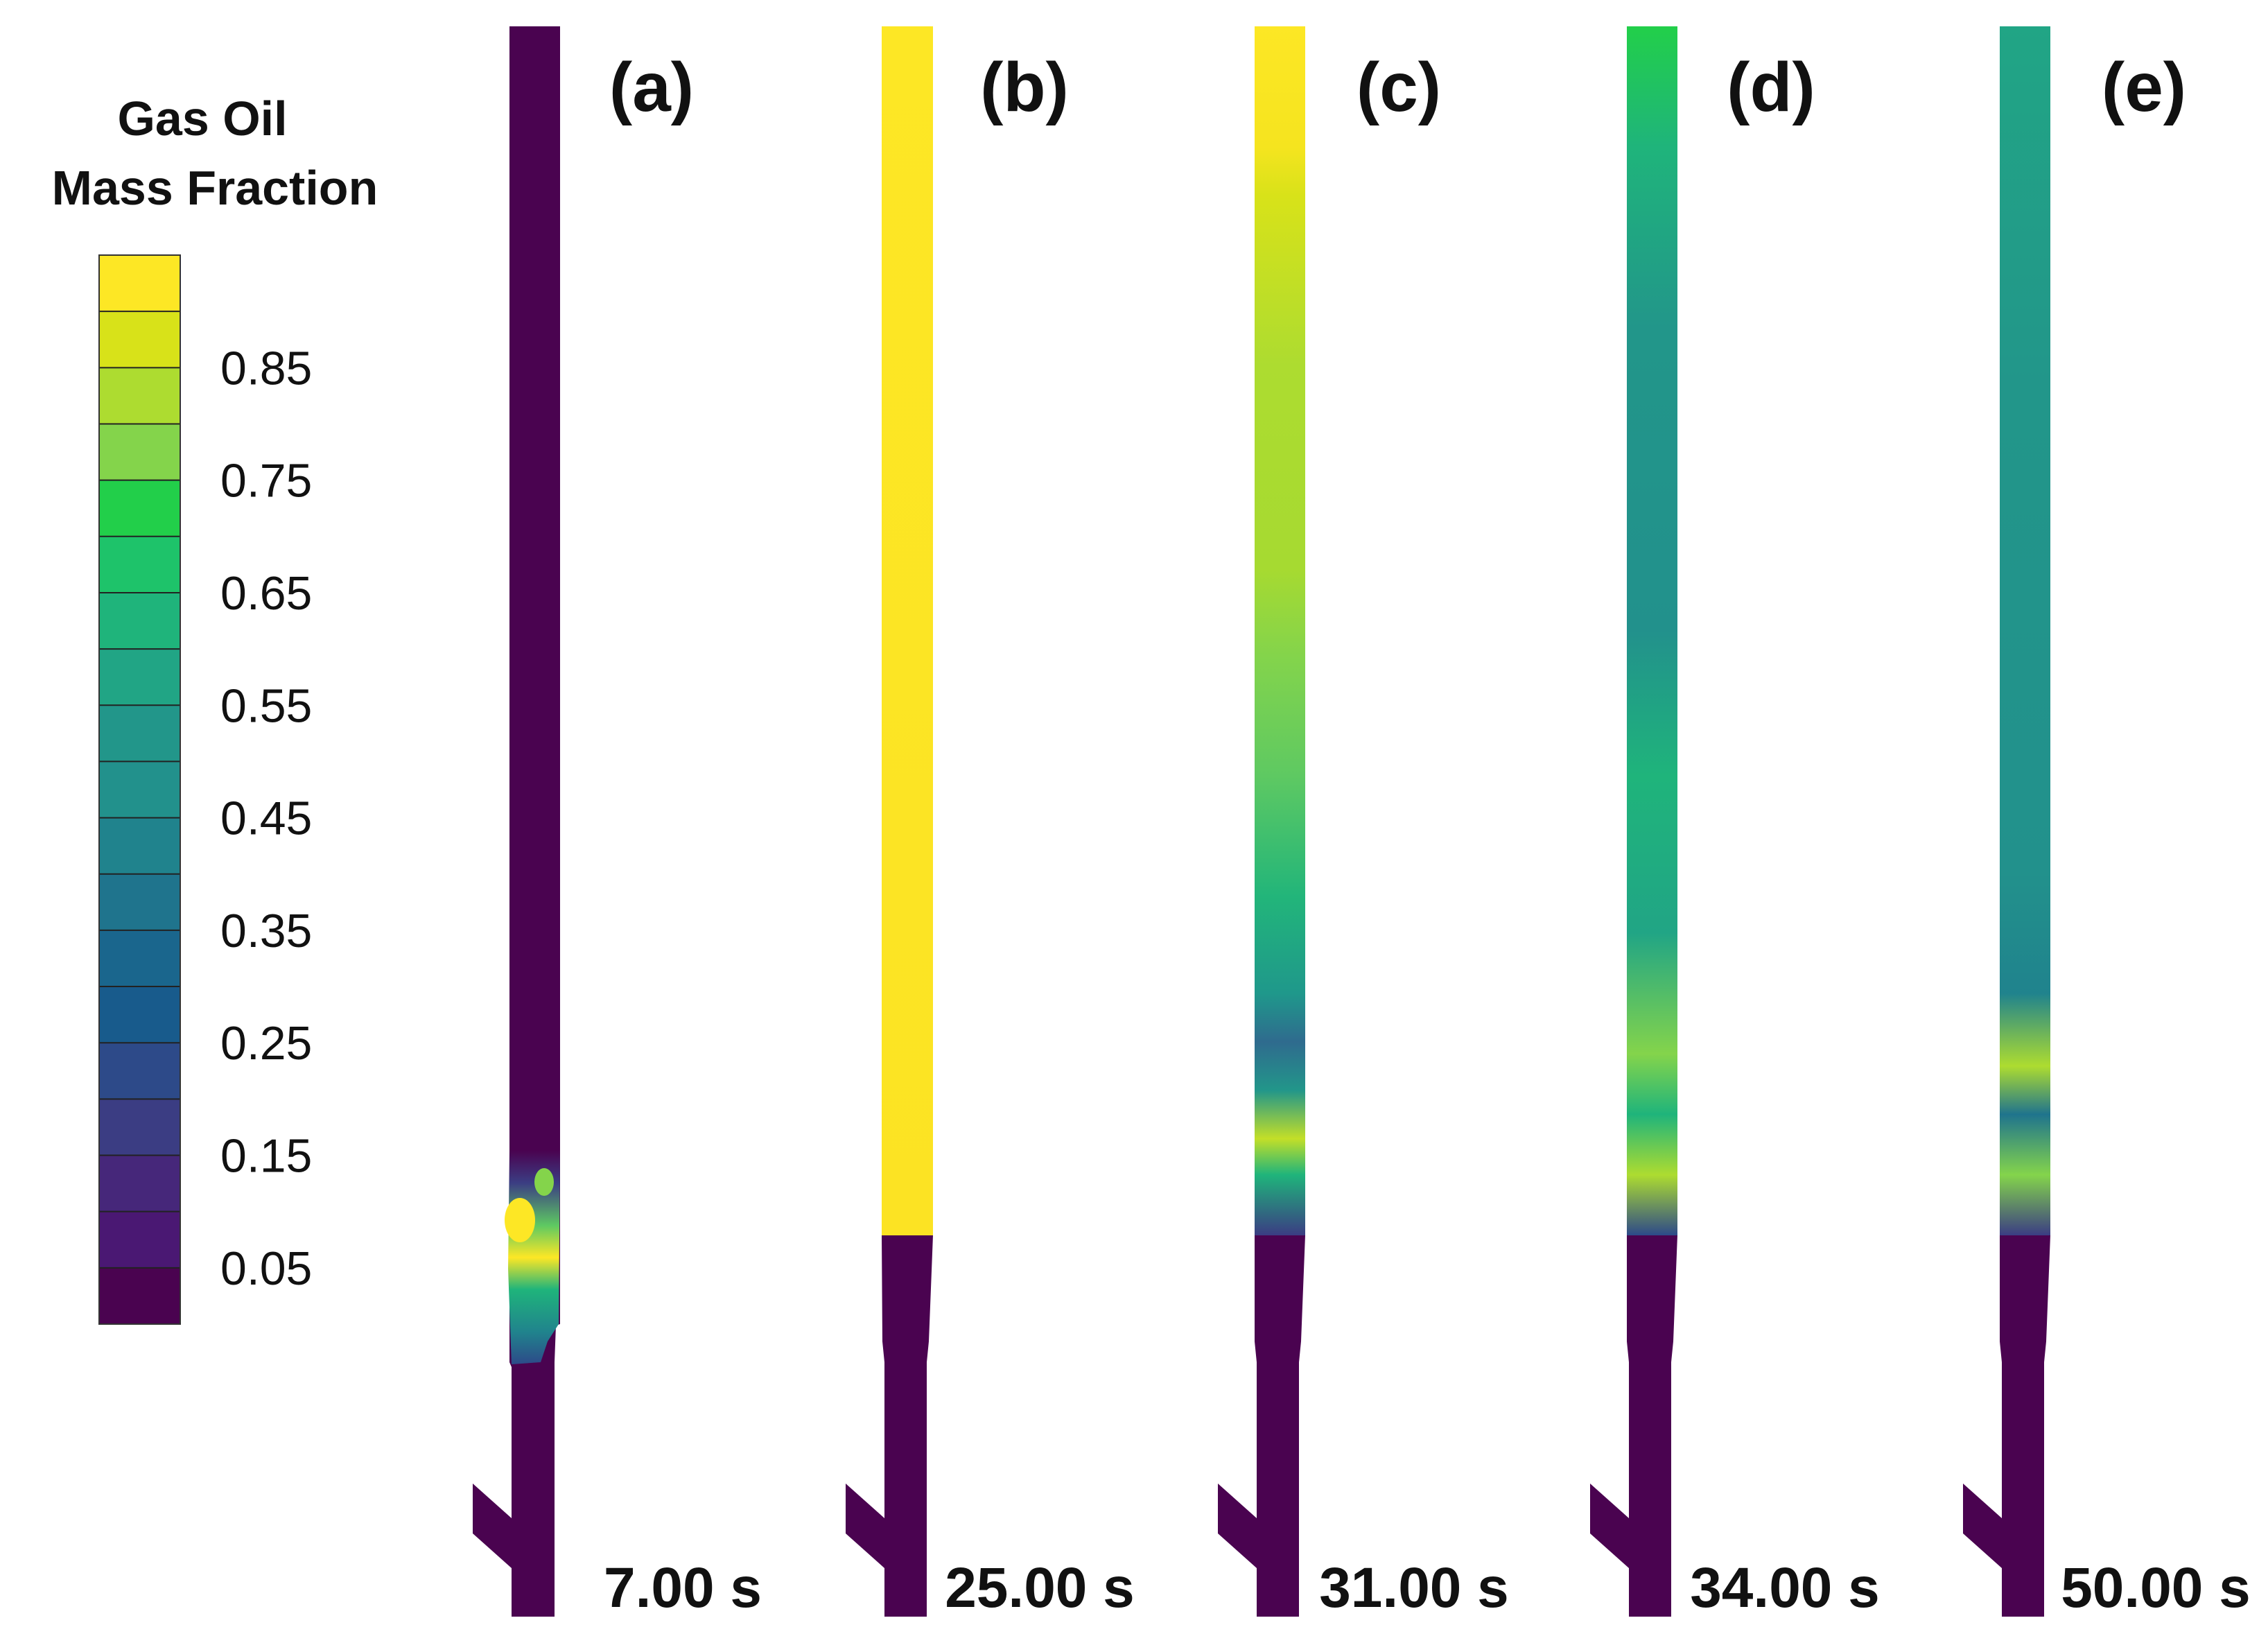  What do you see at coordinates (266, 931) in the screenshot?
I see `colorbar-tick-label: 0.35` at bounding box center [266, 931].